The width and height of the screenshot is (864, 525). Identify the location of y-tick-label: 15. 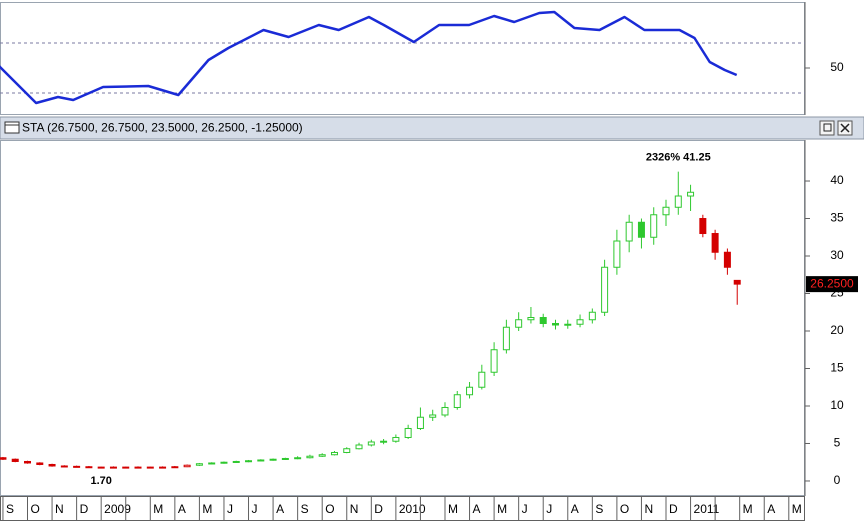
(837, 368).